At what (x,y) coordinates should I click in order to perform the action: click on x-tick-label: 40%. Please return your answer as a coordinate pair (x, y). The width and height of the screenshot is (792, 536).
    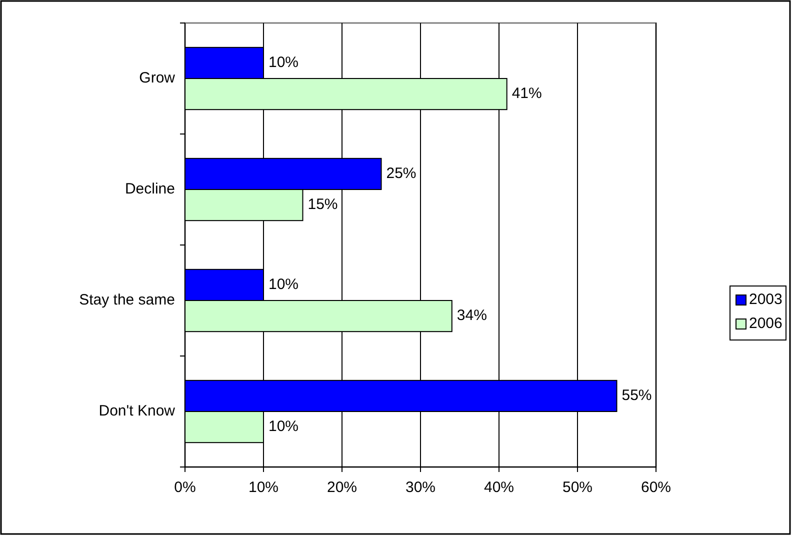
    Looking at the image, I should click on (499, 487).